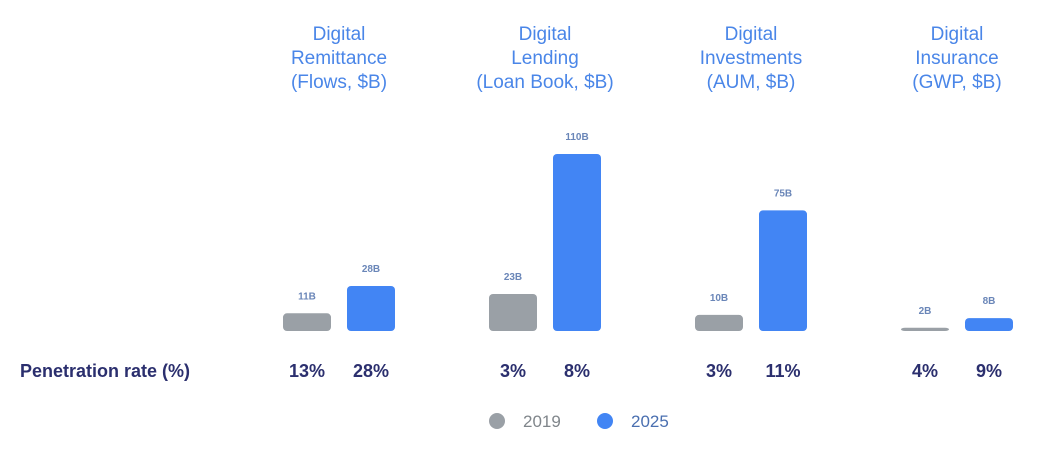  Describe the element at coordinates (650, 421) in the screenshot. I see `legend-label: 2025` at that location.